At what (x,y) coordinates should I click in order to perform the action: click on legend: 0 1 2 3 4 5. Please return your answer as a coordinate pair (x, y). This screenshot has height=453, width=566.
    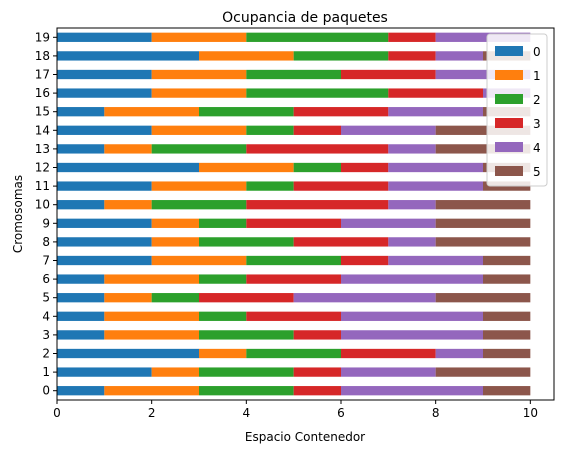
    Looking at the image, I should click on (517, 110).